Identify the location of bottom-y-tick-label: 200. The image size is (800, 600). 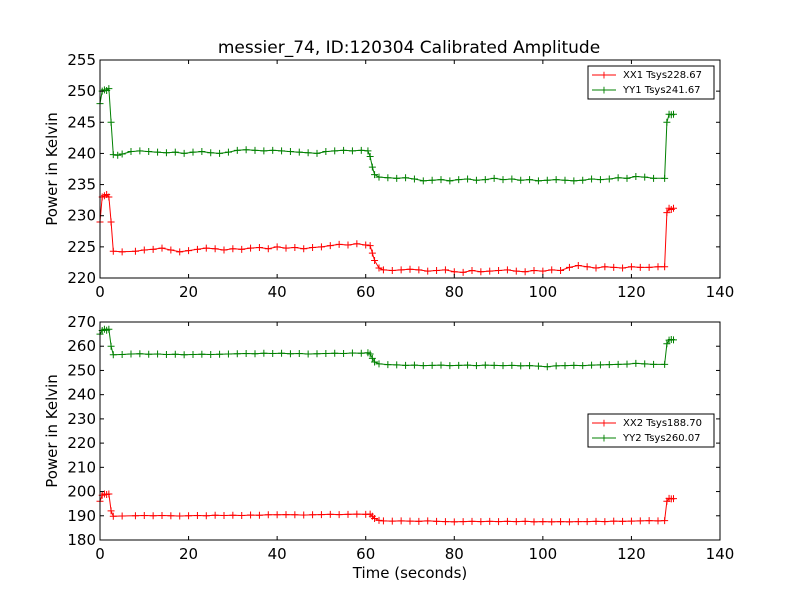
(81, 492).